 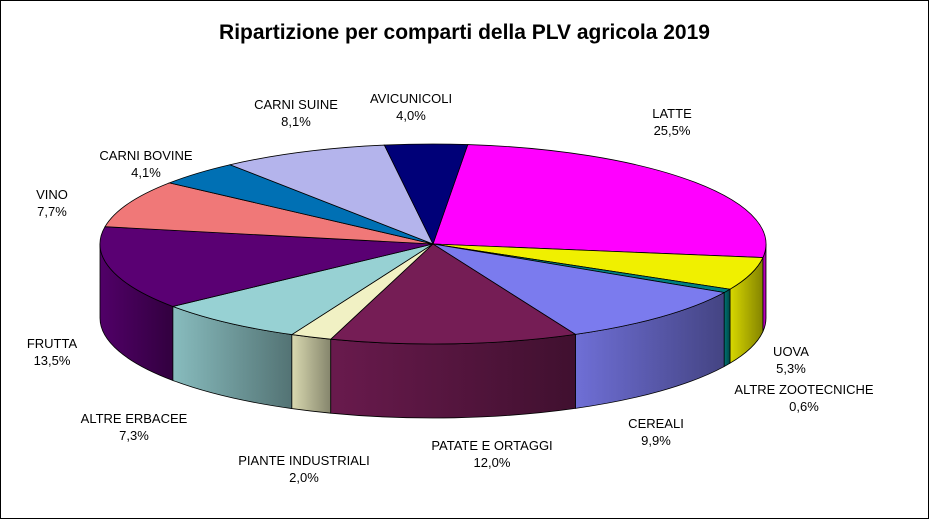 What do you see at coordinates (672, 122) in the screenshot?
I see `data-label-latte: LATTE 25,5%` at bounding box center [672, 122].